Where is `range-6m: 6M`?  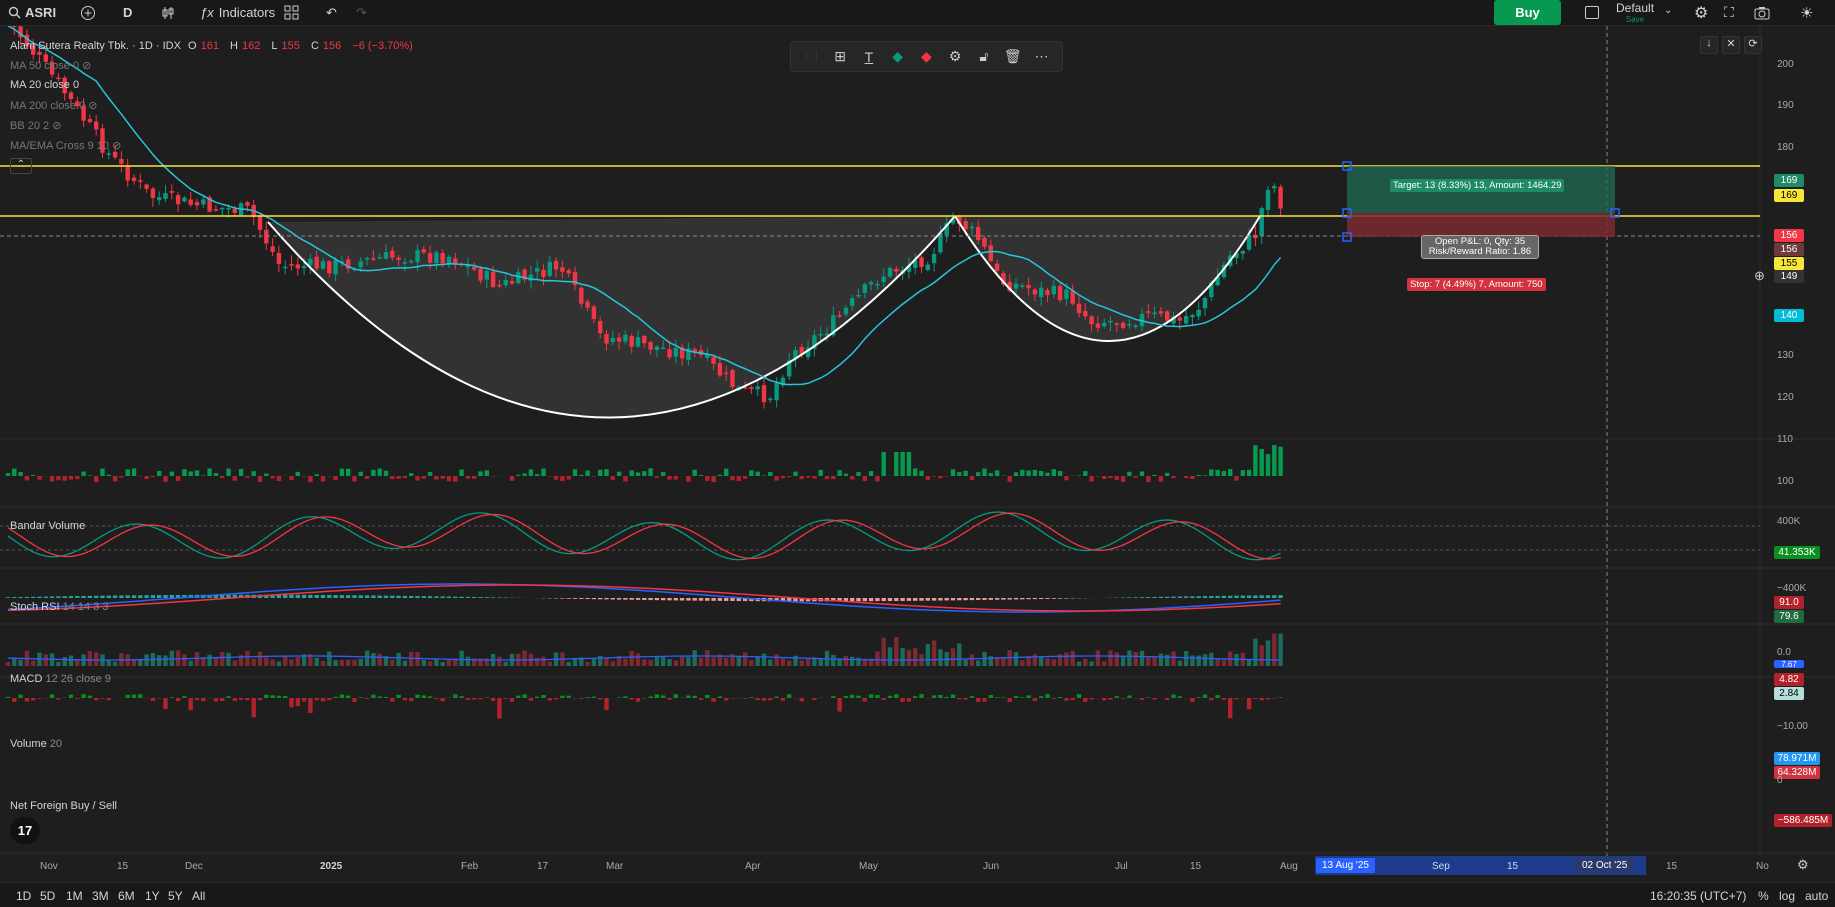 range-6m: 6M is located at coordinates (126, 896).